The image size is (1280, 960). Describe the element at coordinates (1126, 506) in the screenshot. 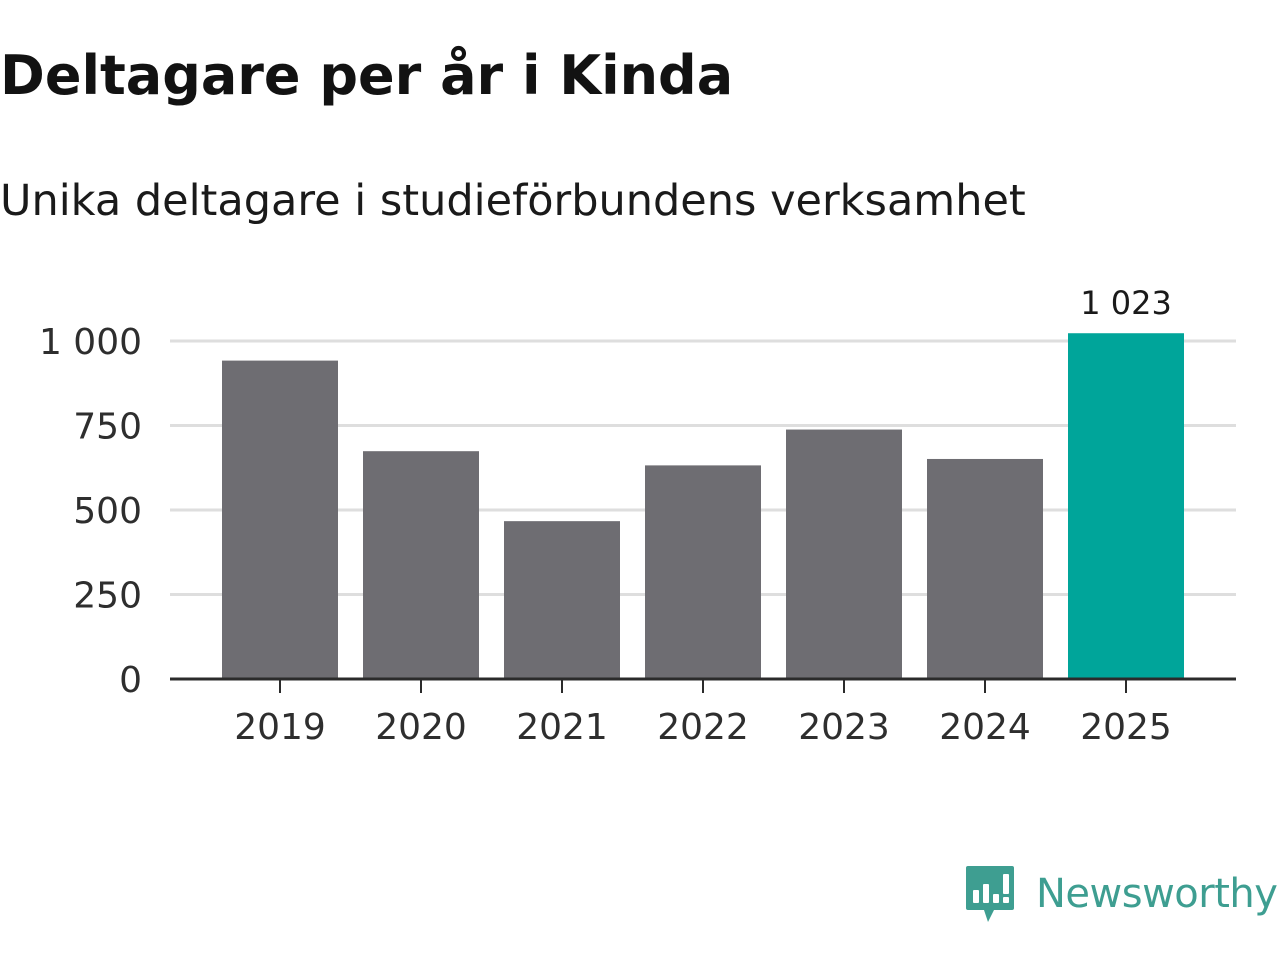

I see `bar-2025` at that location.